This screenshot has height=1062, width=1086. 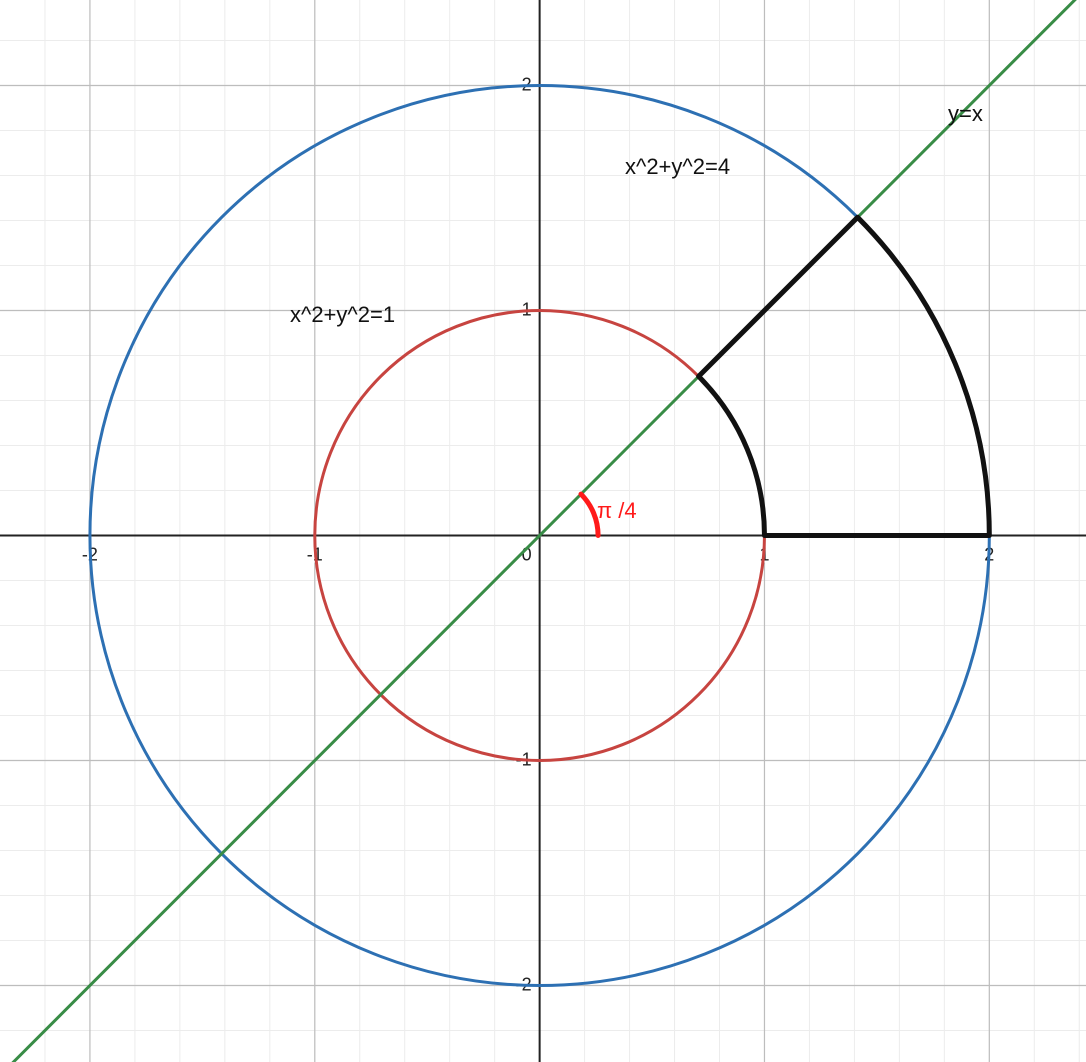 What do you see at coordinates (844, 376) in the screenshot?
I see `region-outline` at bounding box center [844, 376].